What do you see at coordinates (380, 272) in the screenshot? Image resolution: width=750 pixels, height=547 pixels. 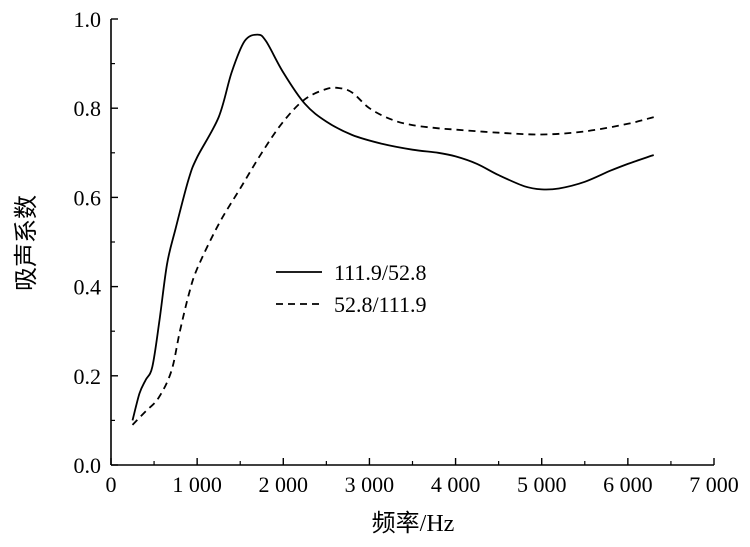 I see `legend-label-1: 111.9/52.8` at bounding box center [380, 272].